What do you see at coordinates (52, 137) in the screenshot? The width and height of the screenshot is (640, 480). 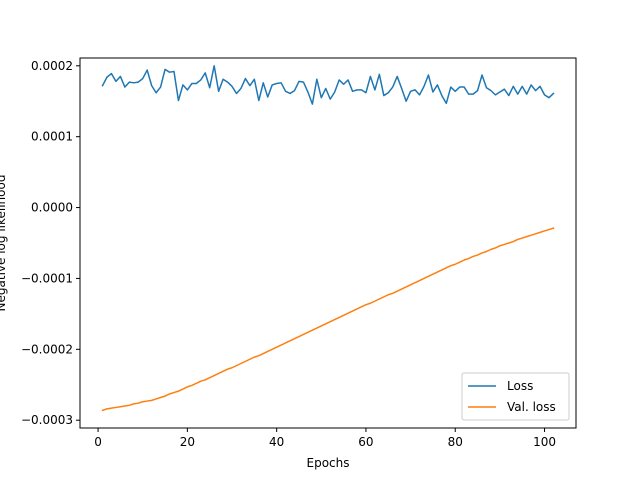 I see `y-tick-label: 0.0001` at bounding box center [52, 137].